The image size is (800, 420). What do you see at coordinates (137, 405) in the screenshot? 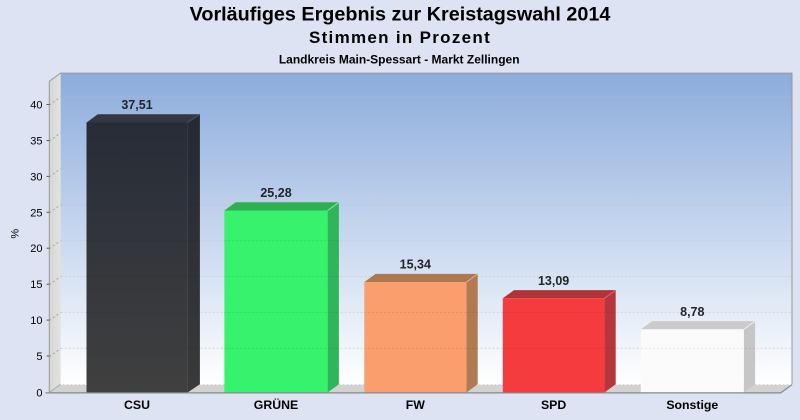
I see `svg-text: CSU` at bounding box center [137, 405].